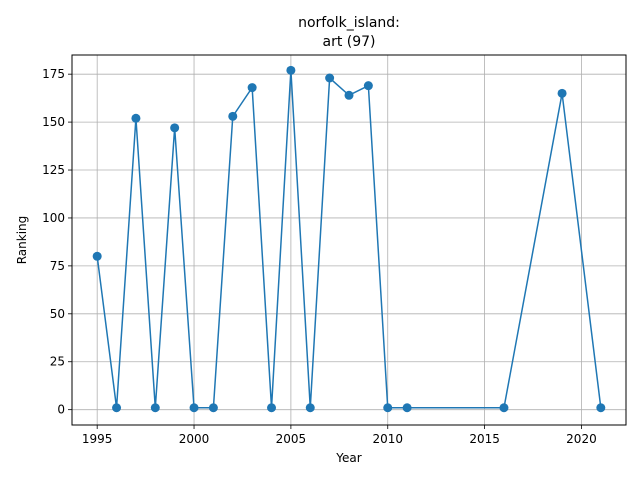  What do you see at coordinates (348, 458) in the screenshot?
I see `x-axis-label: Year` at bounding box center [348, 458].